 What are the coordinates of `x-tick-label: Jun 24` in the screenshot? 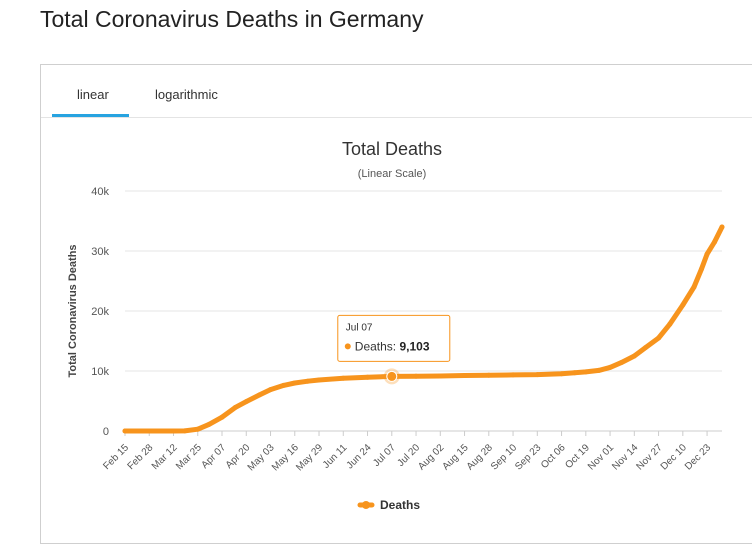 It's located at (359, 456).